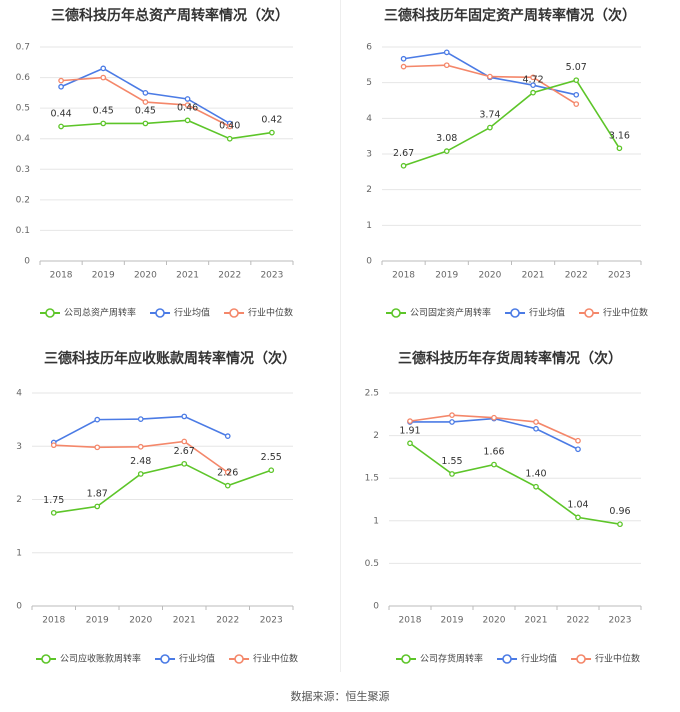 This screenshot has width=680, height=712. What do you see at coordinates (61, 276) in the screenshot?
I see `x-tick-label: 2018` at bounding box center [61, 276].